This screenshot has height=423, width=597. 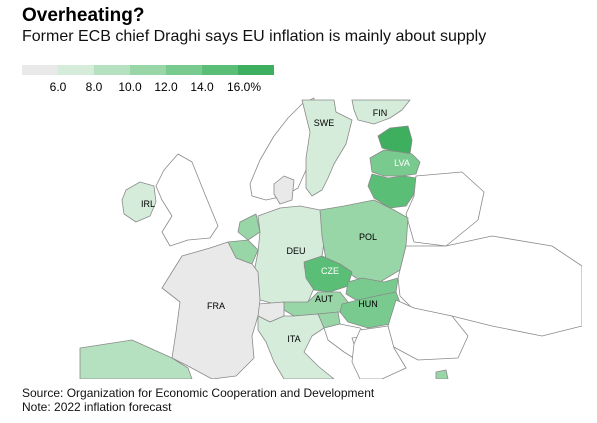 What do you see at coordinates (216, 306) in the screenshot?
I see `label-fra: FRA` at bounding box center [216, 306].